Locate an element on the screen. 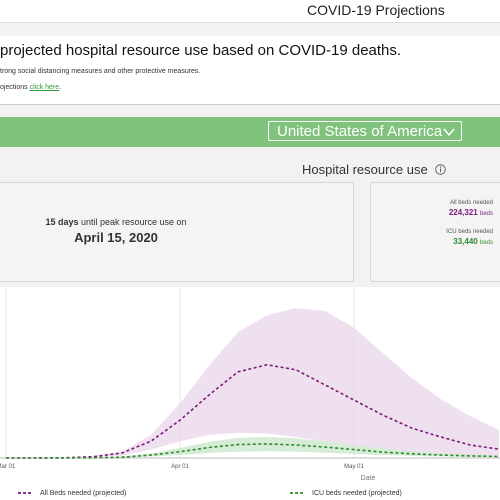 This screenshot has height=500, width=500. link-suffix: . is located at coordinates (60, 87).